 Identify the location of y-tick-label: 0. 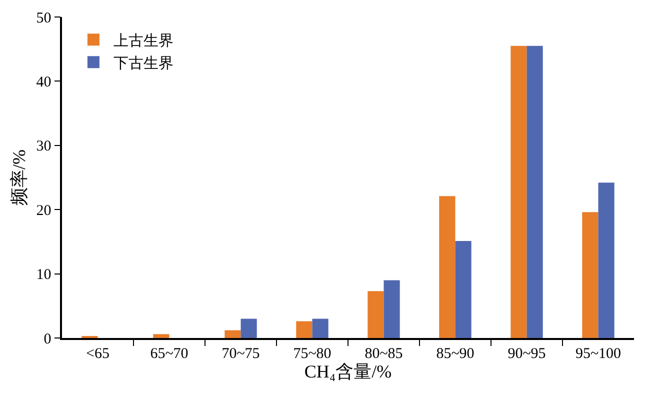
(48, 339).